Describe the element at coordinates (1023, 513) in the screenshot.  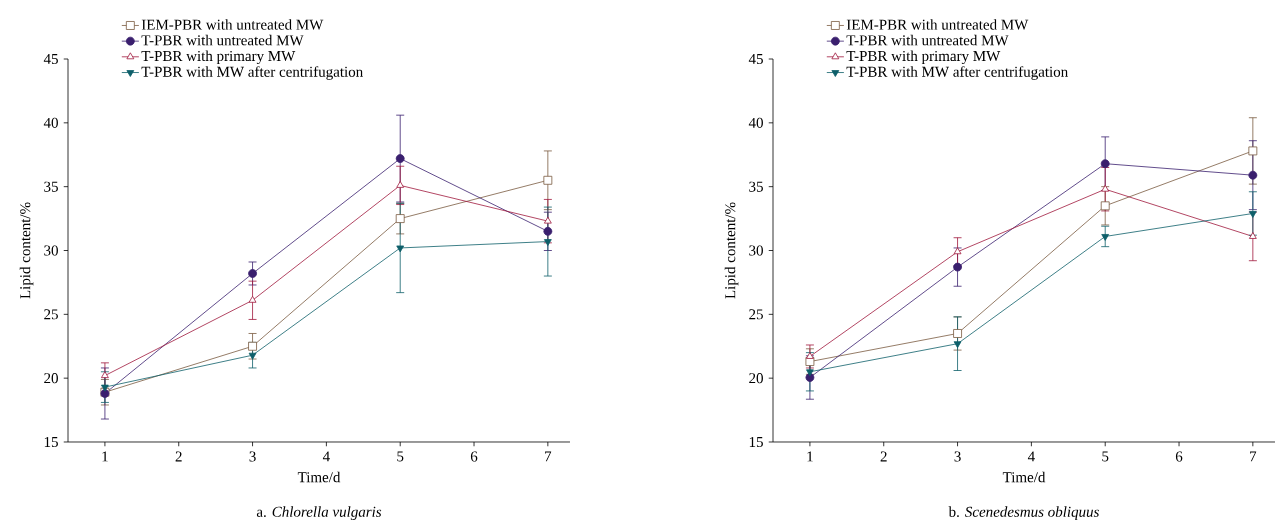
I see `text: b. Scenedesmus obliquus` at that location.